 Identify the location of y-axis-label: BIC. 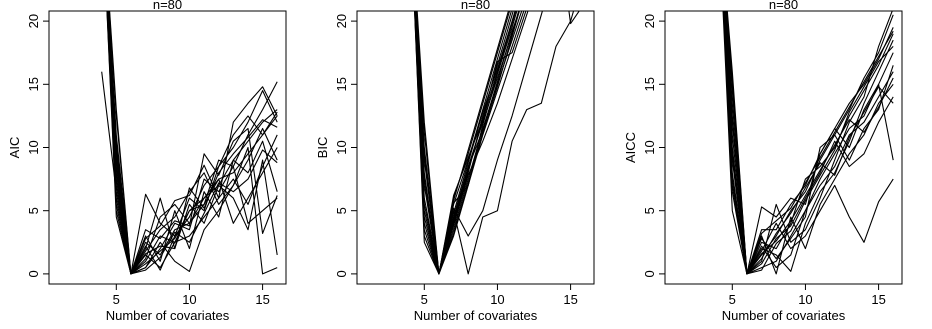
(322, 148).